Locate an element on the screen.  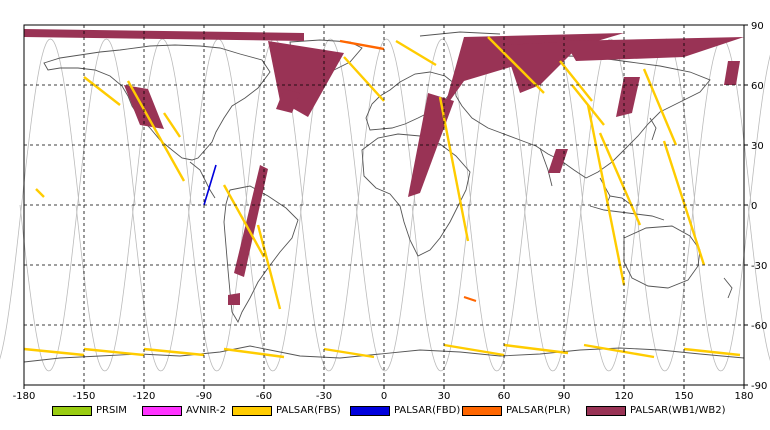
y-tick-label: 60 is located at coordinates (757, 86).